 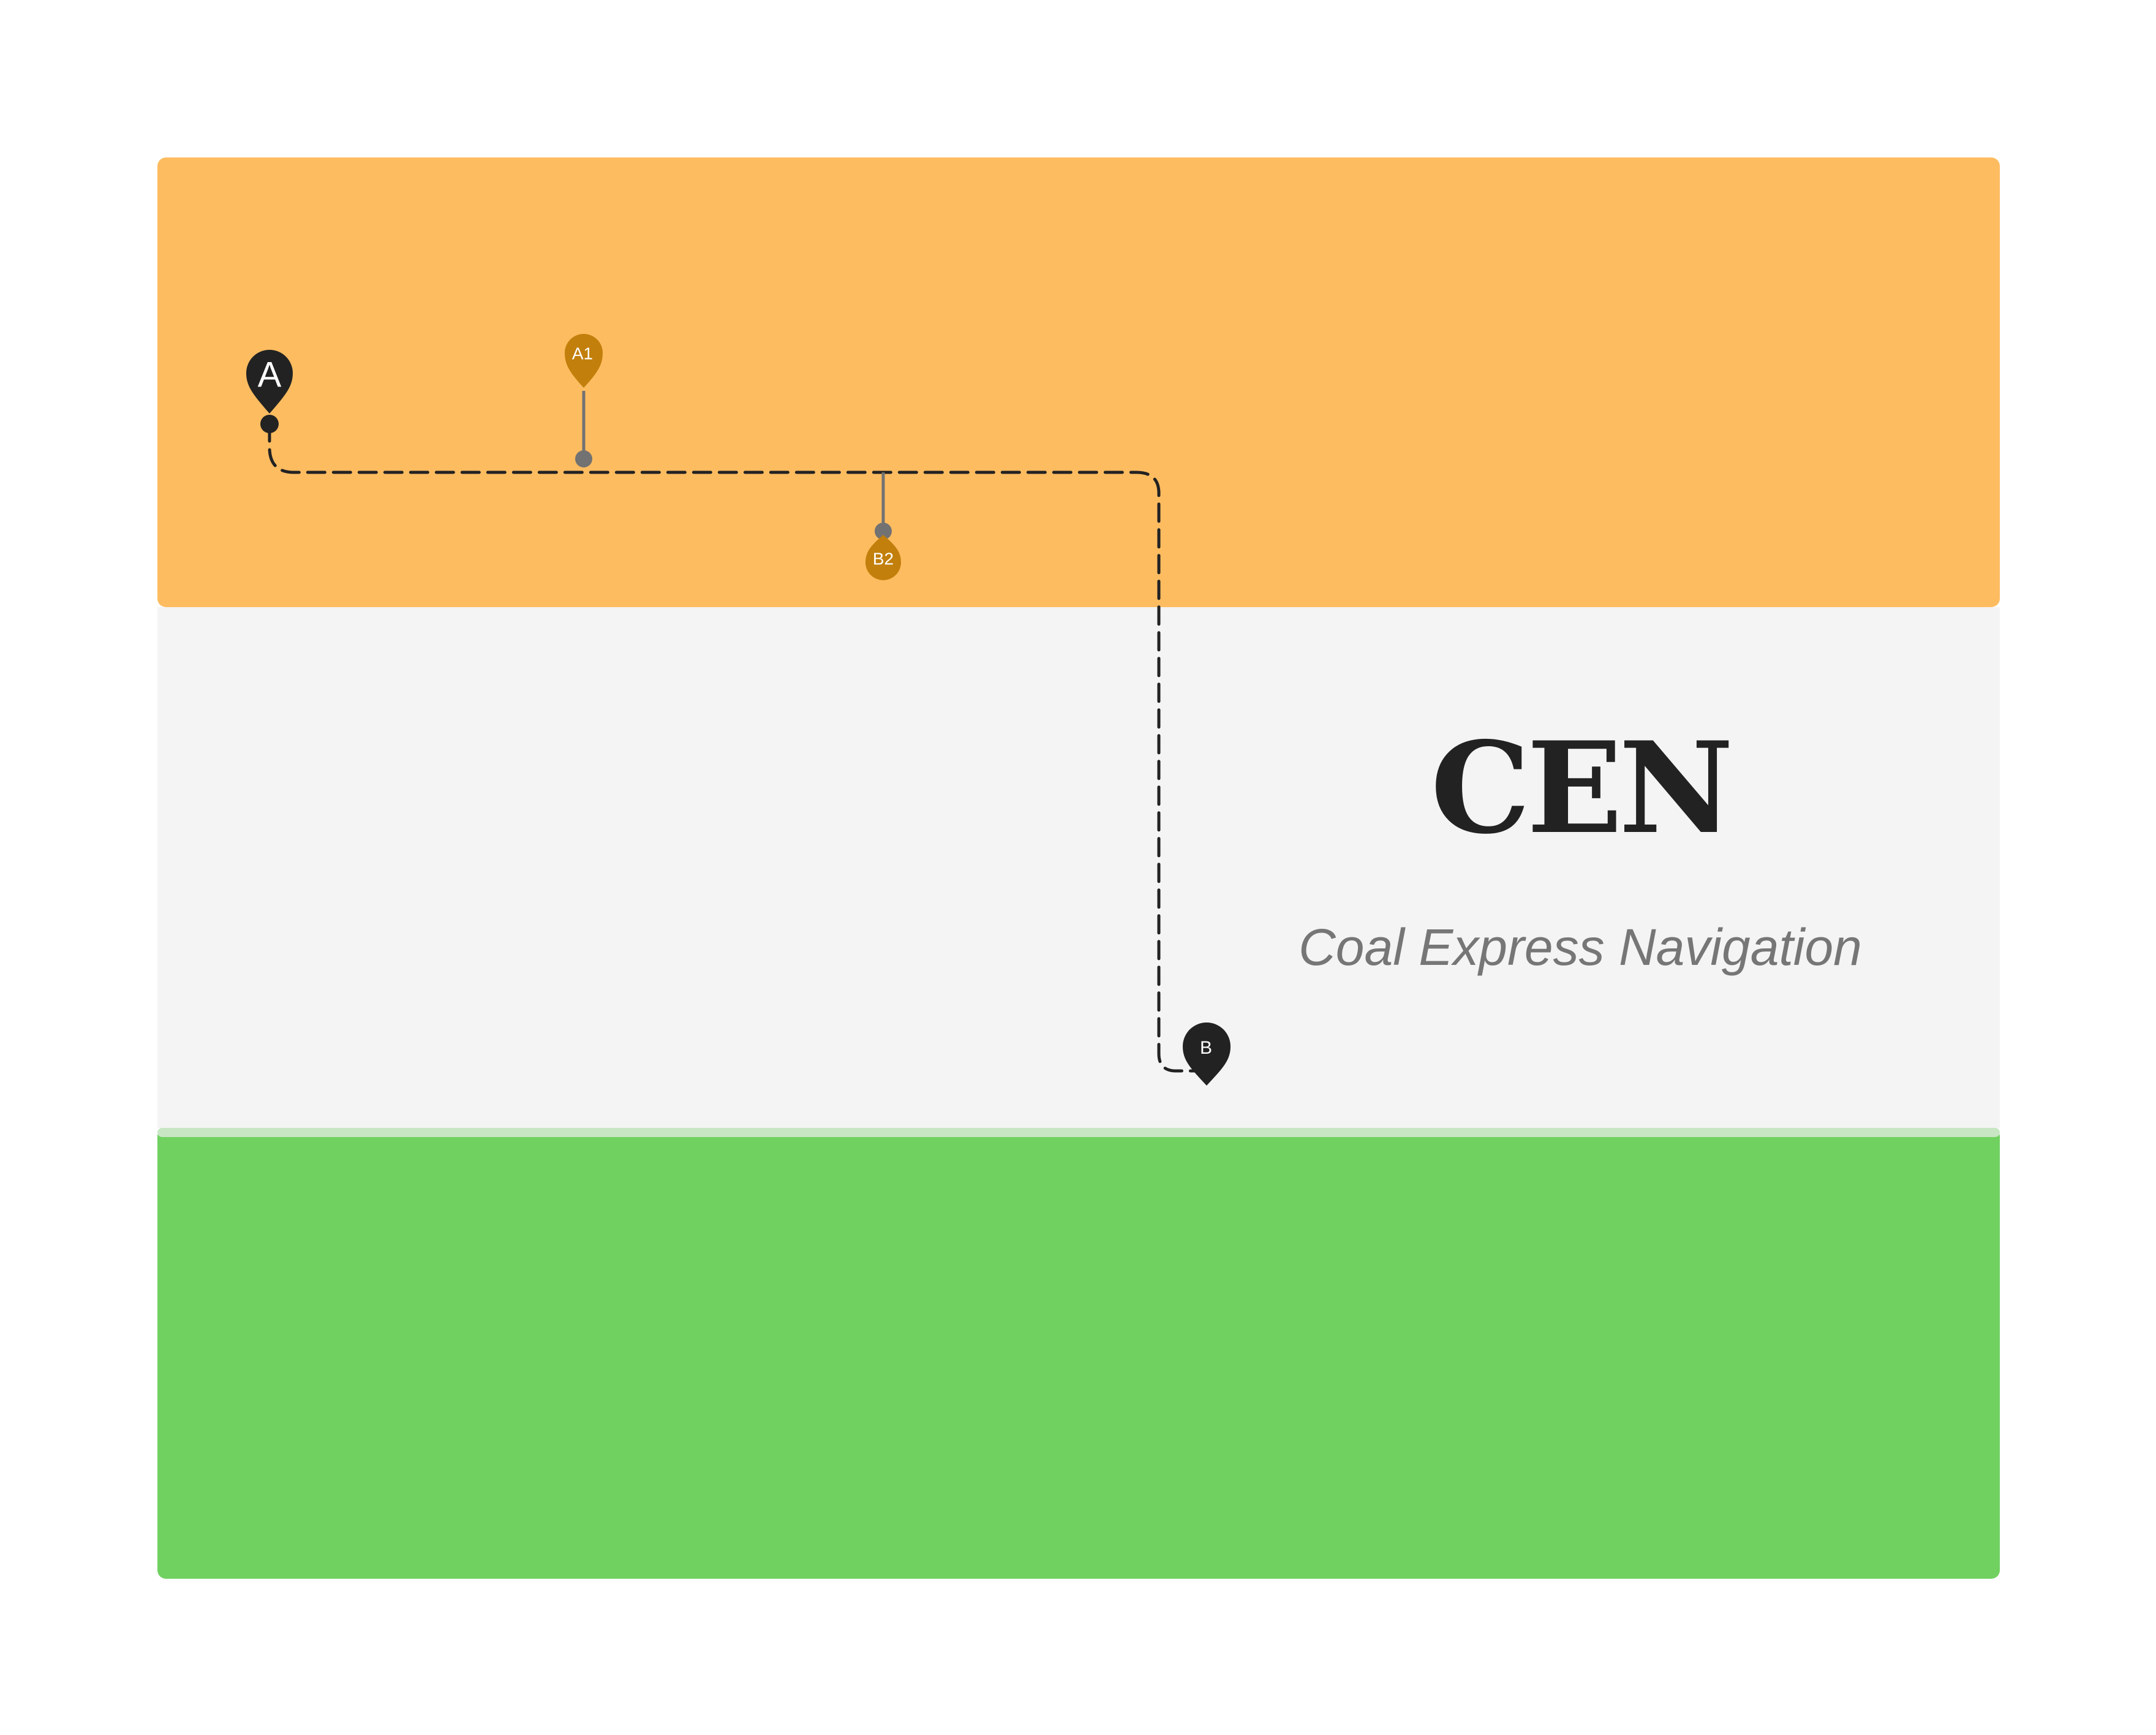 I want to click on zone-divider, so click(x=1078, y=1132).